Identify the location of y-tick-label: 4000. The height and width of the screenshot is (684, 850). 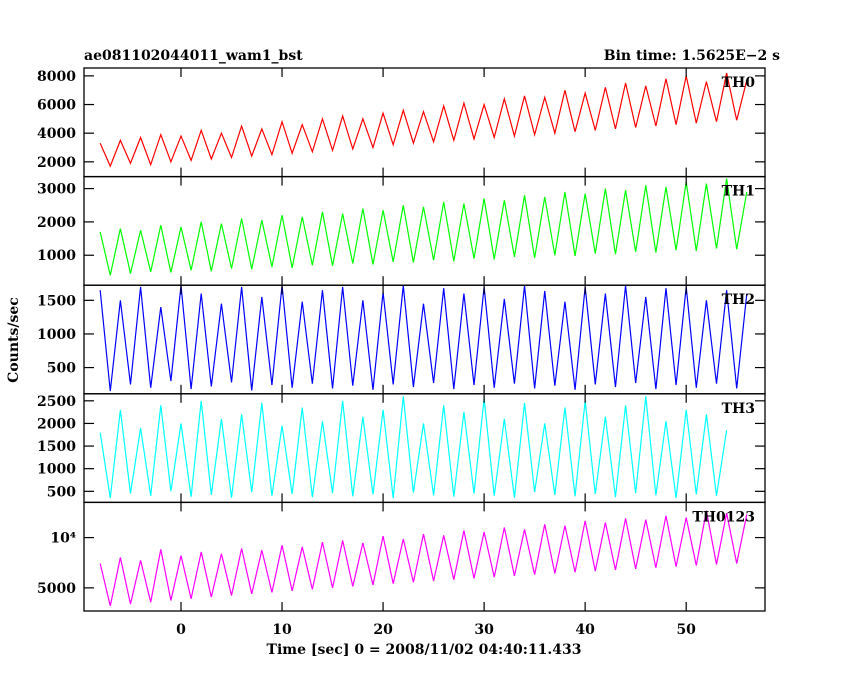
(56, 134).